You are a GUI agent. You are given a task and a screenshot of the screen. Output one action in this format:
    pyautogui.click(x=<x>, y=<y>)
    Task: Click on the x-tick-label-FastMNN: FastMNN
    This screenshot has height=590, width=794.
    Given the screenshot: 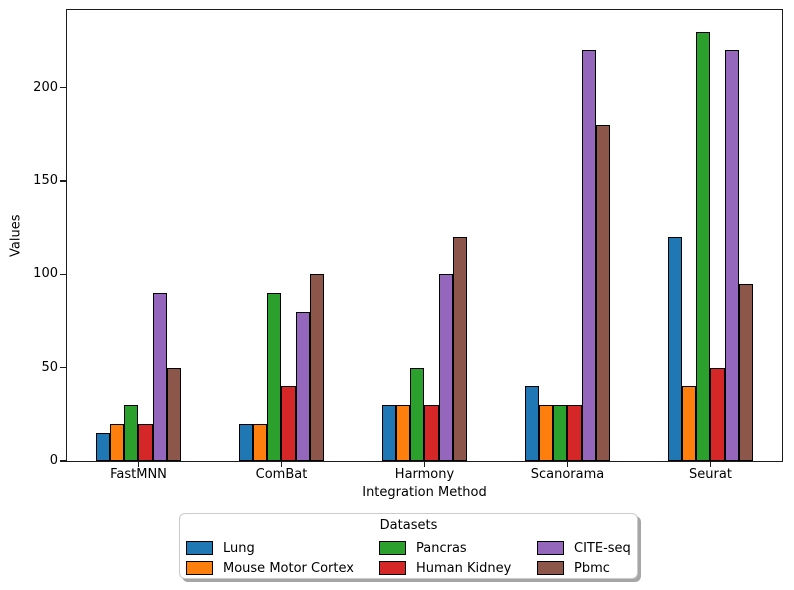 What is the action you would take?
    pyautogui.click(x=138, y=474)
    